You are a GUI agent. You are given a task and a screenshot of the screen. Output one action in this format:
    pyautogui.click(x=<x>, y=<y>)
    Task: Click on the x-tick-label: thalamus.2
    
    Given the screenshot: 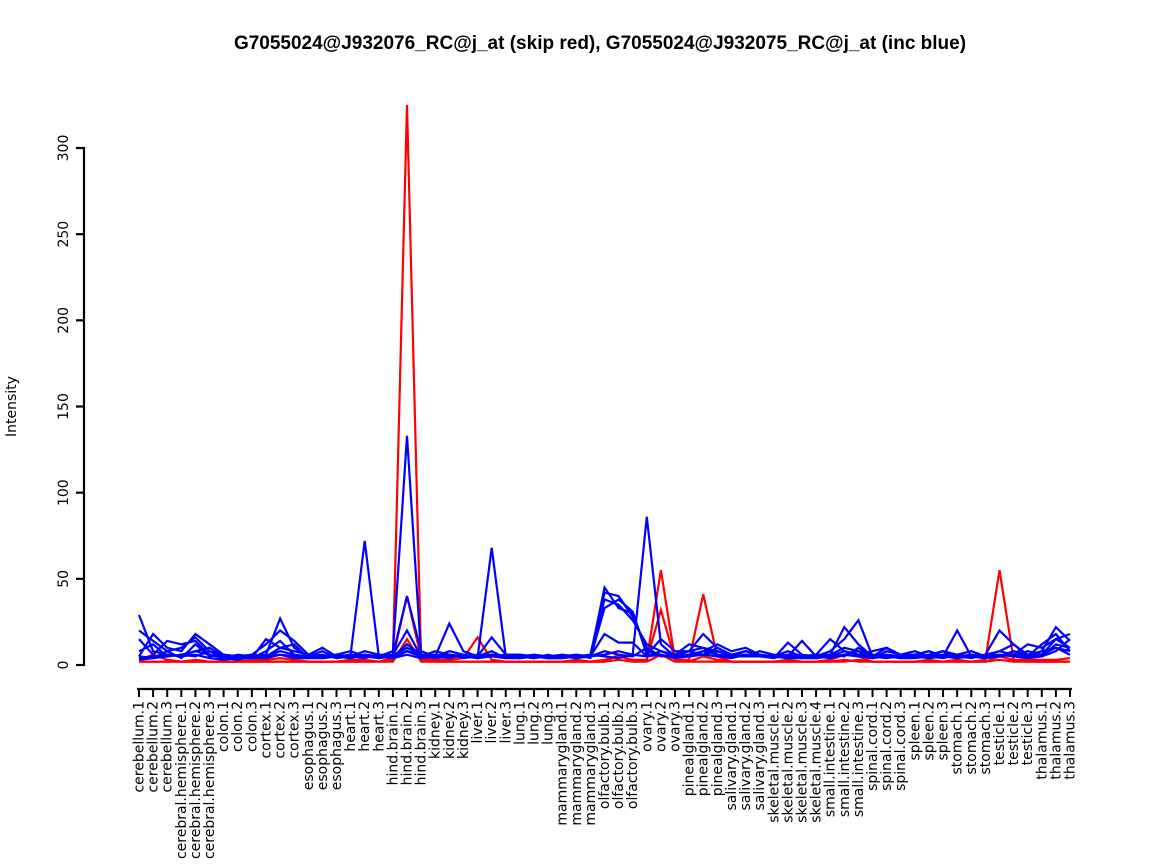 What is the action you would take?
    pyautogui.click(x=1056, y=740)
    